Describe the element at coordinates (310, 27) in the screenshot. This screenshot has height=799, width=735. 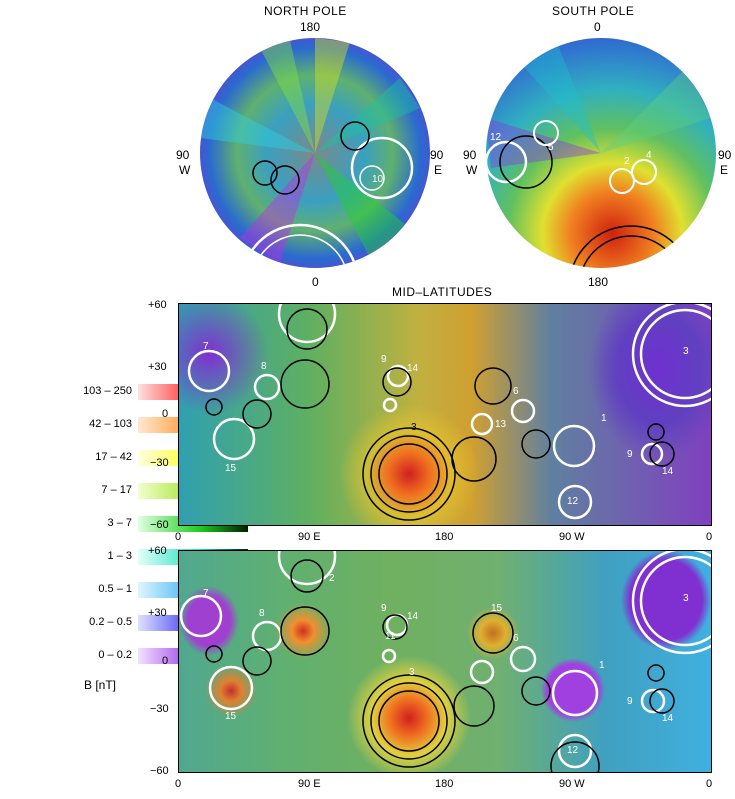
I see `north-pole-label-top: 180` at that location.